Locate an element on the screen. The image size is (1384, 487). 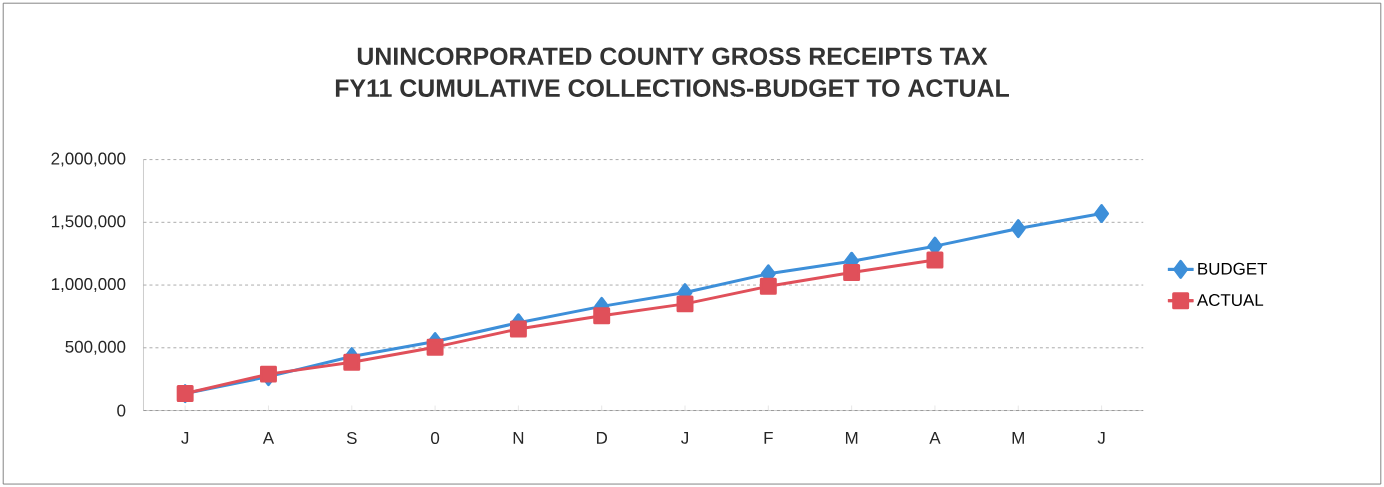
x-tick-label: F is located at coordinates (768, 437).